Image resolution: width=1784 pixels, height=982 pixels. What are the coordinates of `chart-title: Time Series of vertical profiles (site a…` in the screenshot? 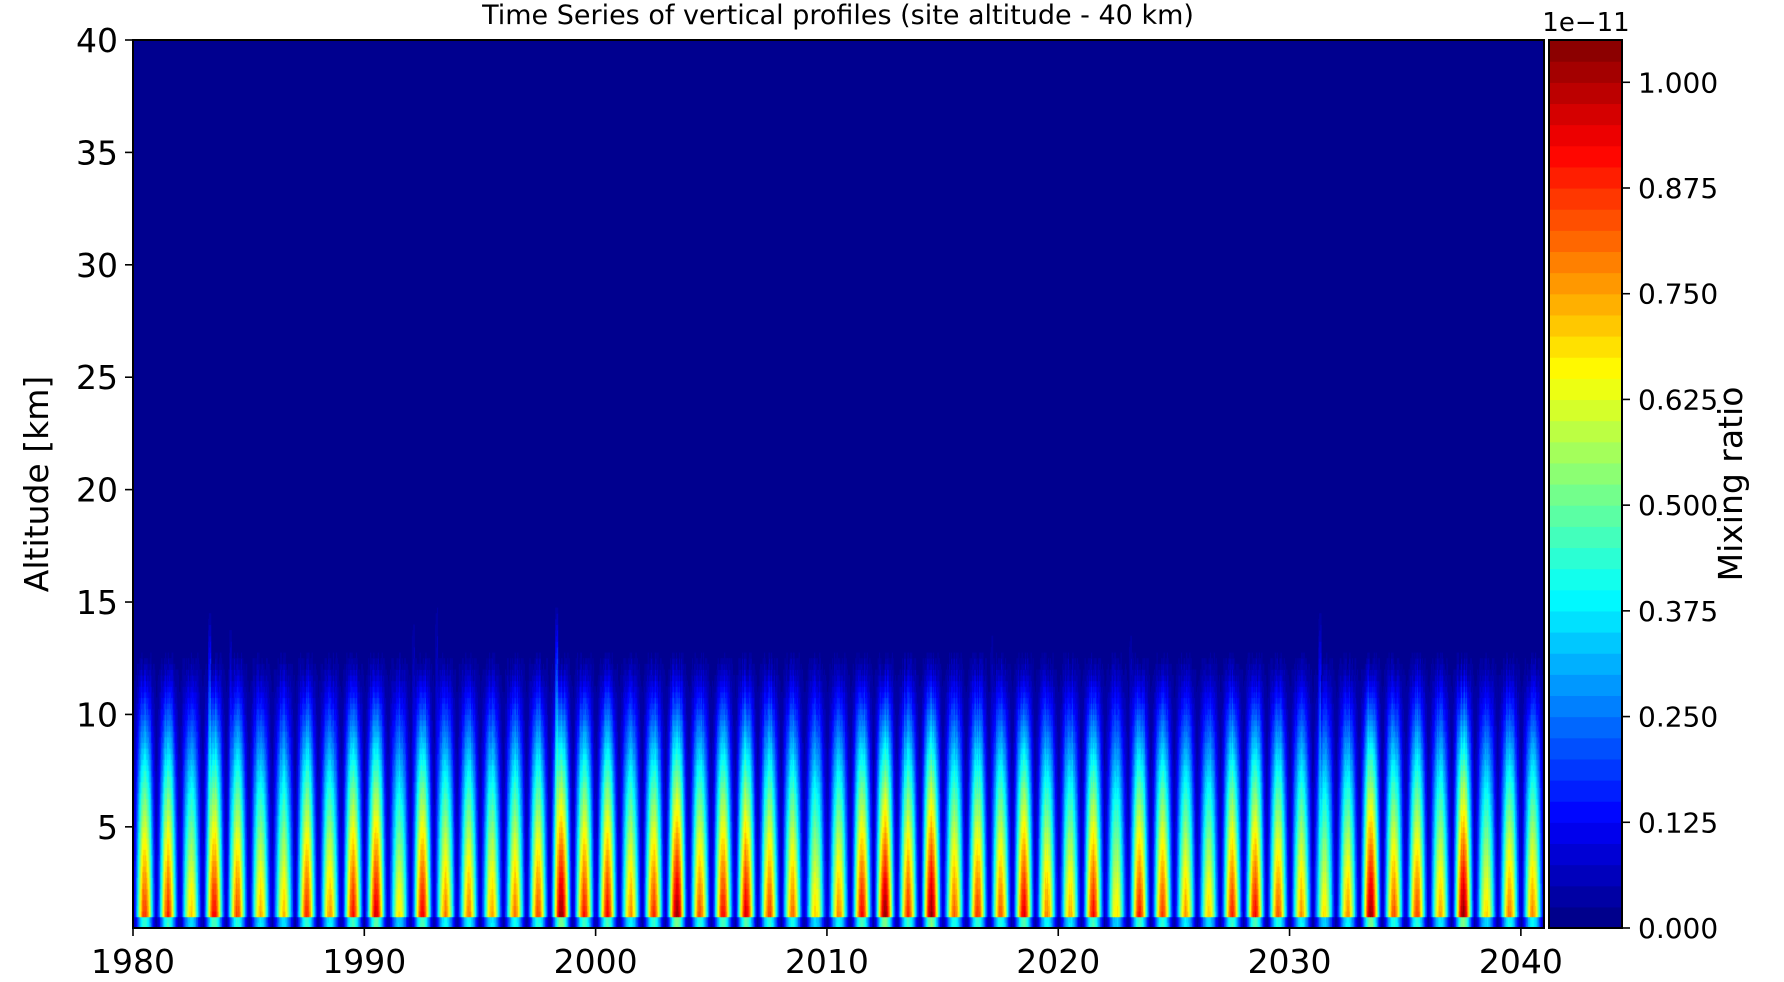 It's located at (837, 15).